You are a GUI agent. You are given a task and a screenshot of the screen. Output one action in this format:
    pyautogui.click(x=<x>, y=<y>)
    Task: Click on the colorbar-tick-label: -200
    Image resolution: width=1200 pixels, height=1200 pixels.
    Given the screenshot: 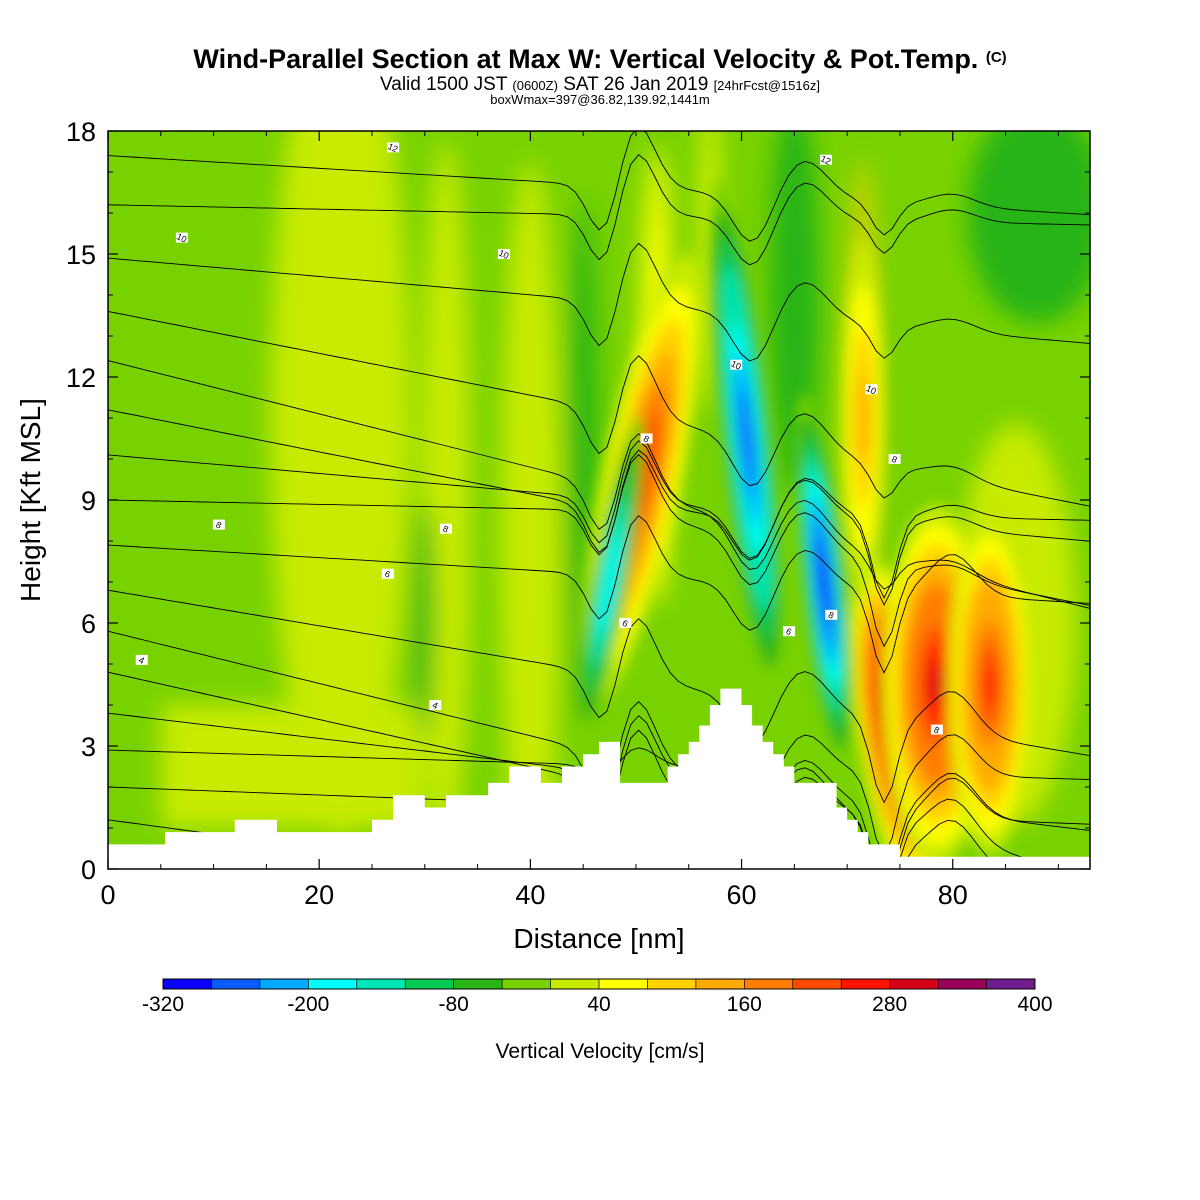 What is the action you would take?
    pyautogui.click(x=308, y=1004)
    